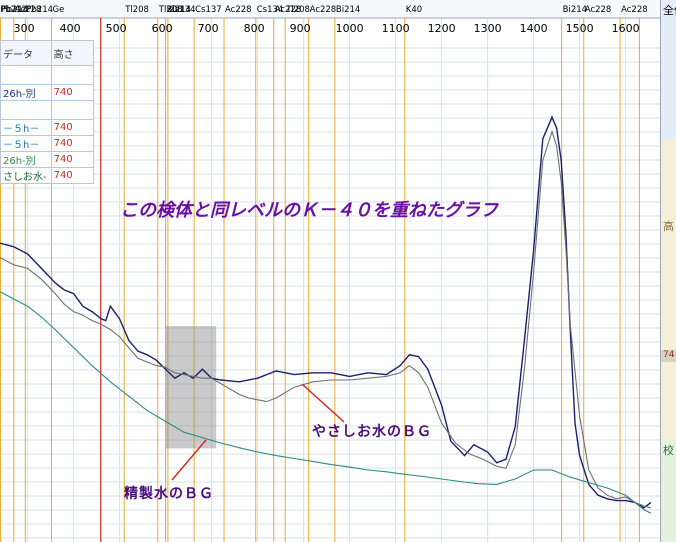 The height and width of the screenshot is (542, 676). Describe the element at coordinates (626, 28) in the screenshot. I see `x-tick-label: 1600` at that location.